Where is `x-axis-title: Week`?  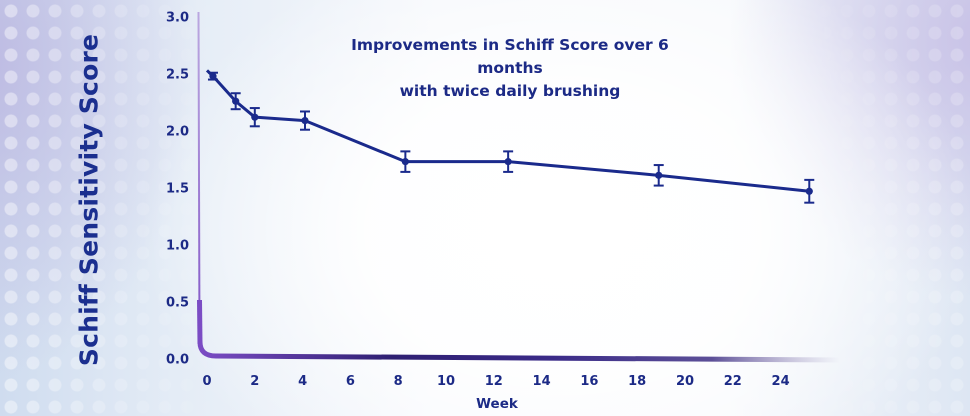
x-axis-title: Week is located at coordinates (497, 404).